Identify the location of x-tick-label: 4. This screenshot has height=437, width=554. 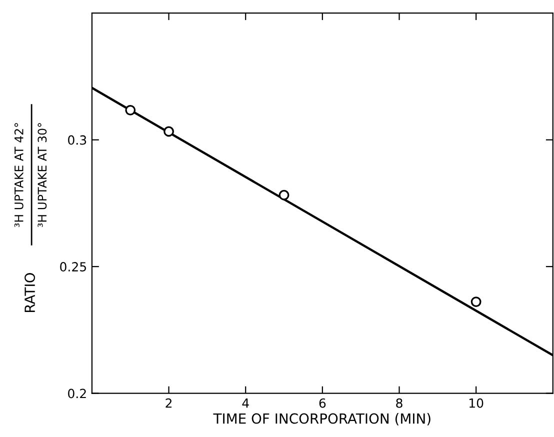
(245, 403).